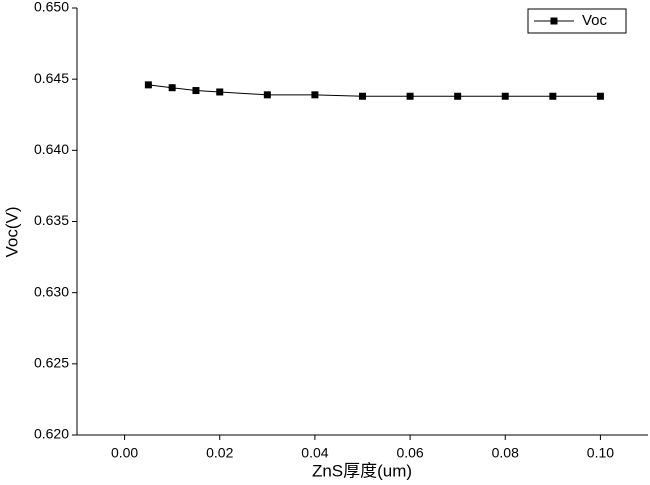 The height and width of the screenshot is (485, 650). I want to click on x-tick-label: 0.02, so click(219, 453).